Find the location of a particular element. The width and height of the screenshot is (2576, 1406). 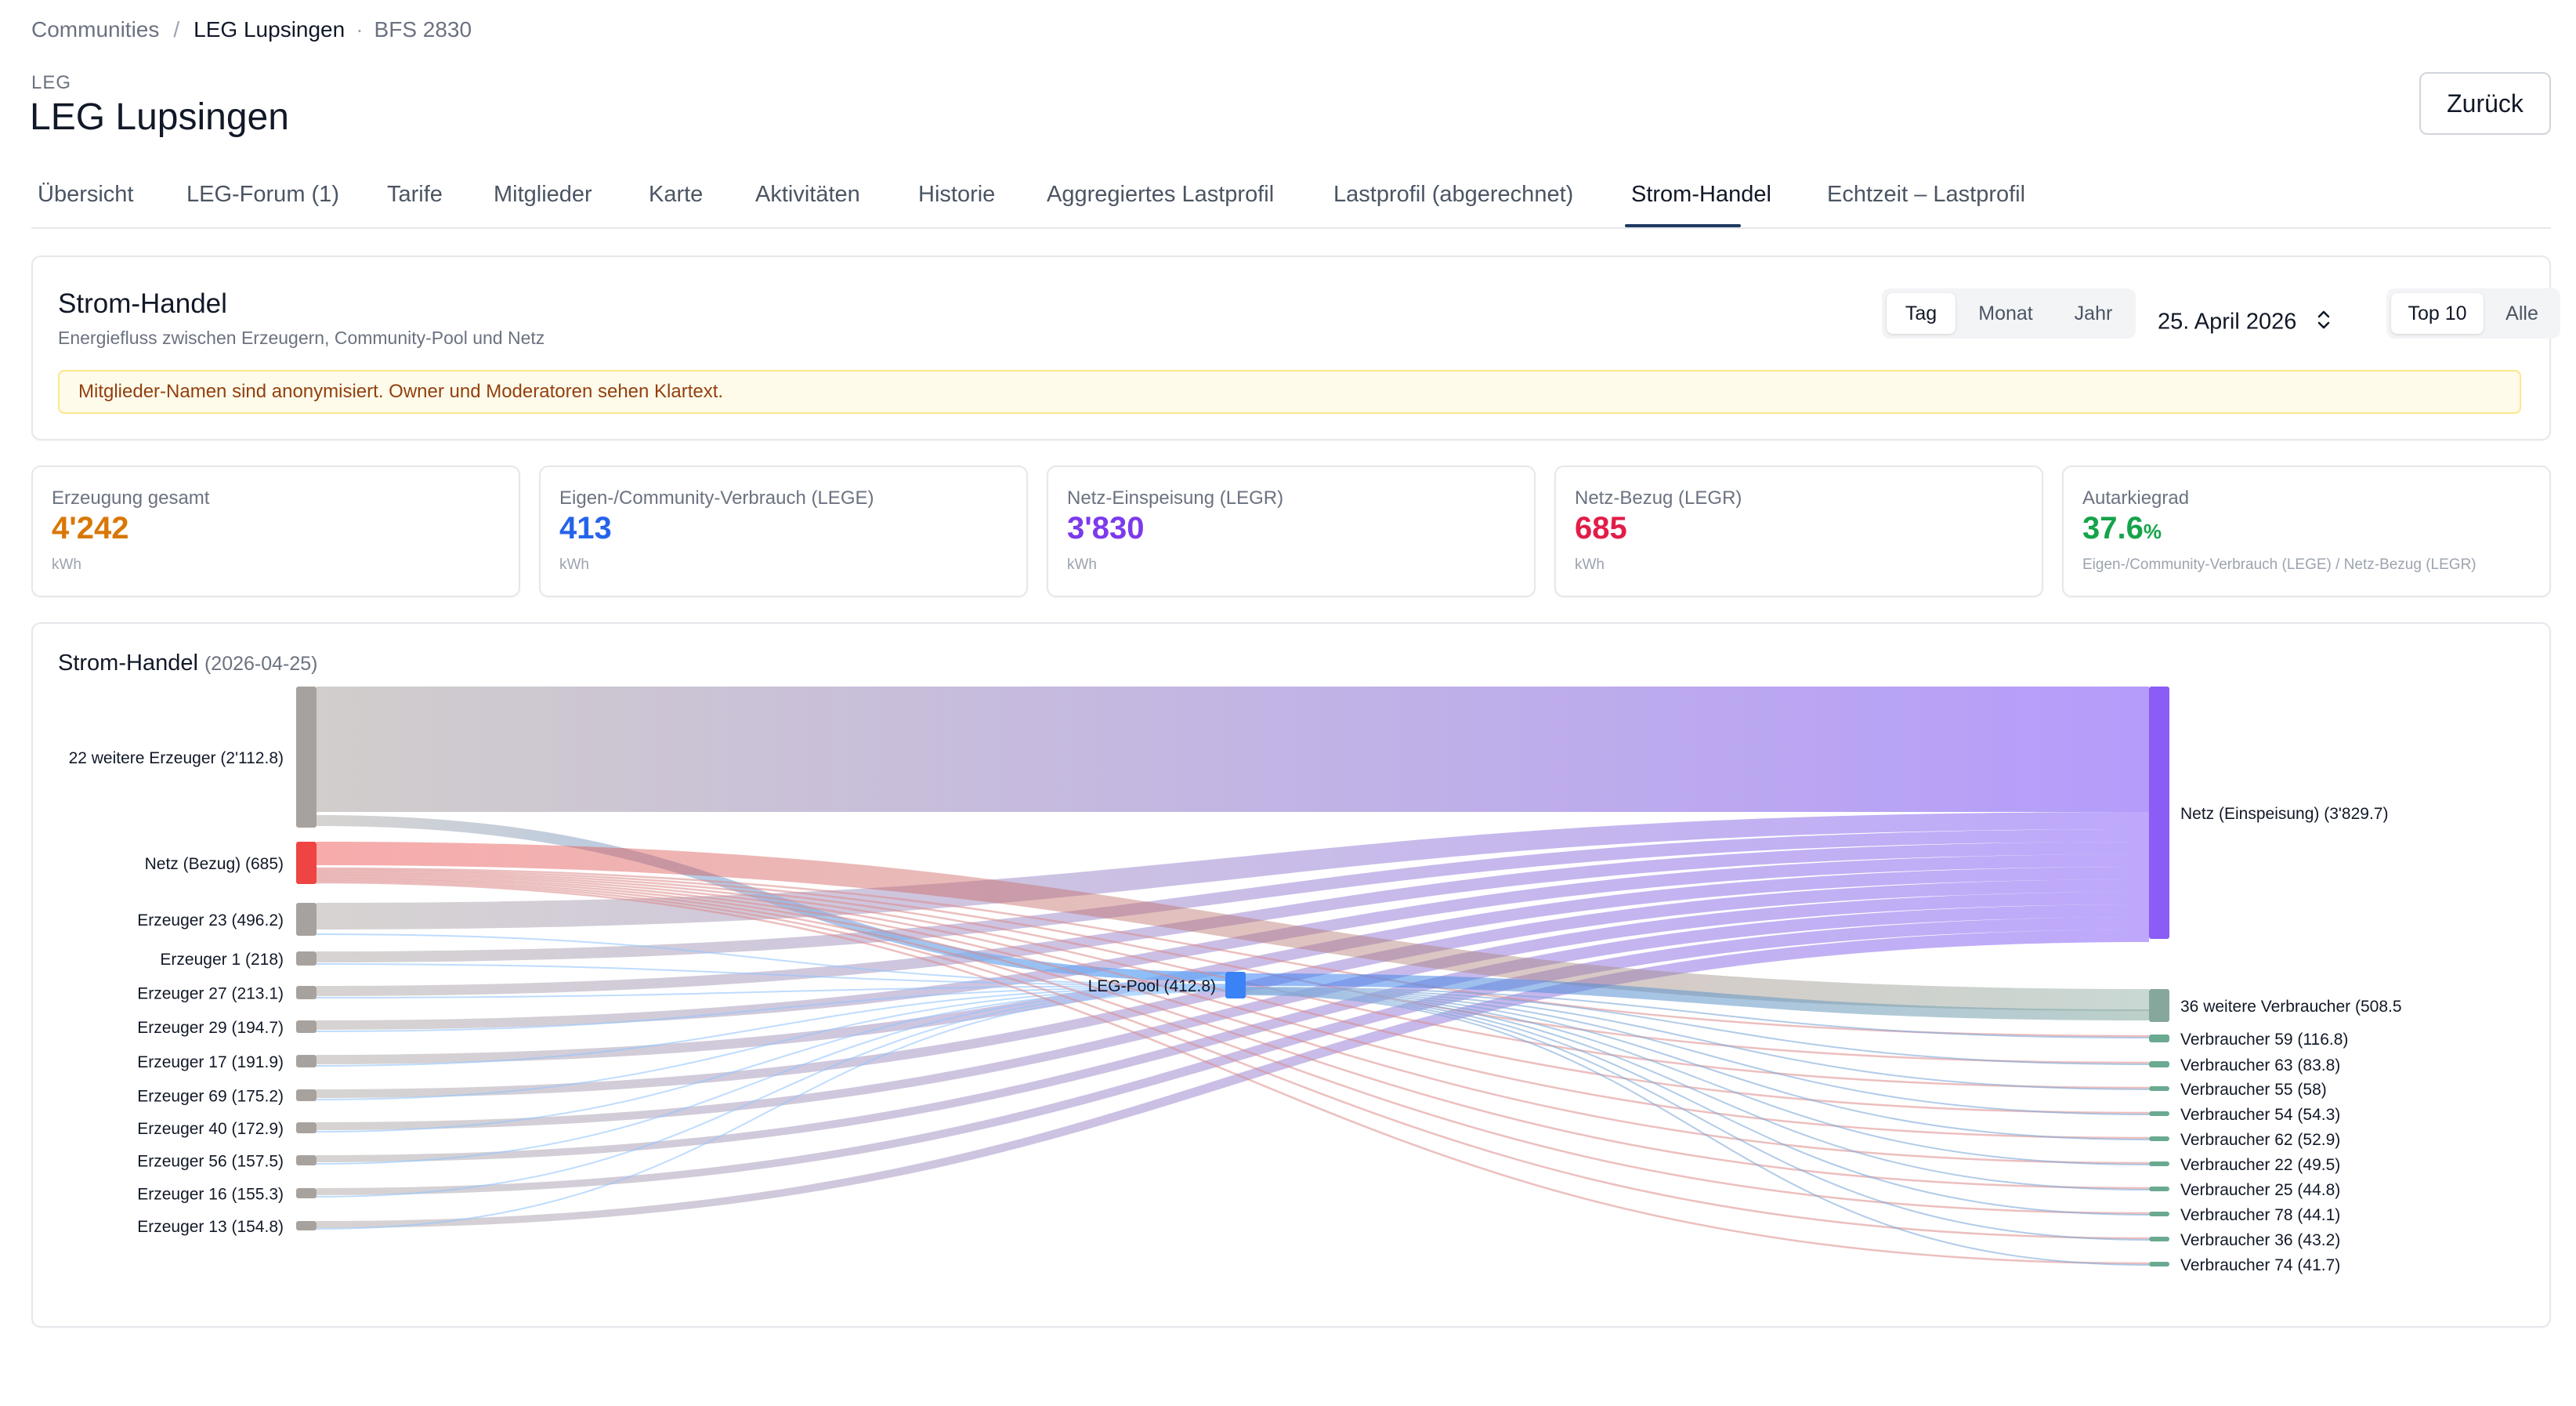

sankey-target-label: Verbraucher 22 (49.5) is located at coordinates (2260, 1165).